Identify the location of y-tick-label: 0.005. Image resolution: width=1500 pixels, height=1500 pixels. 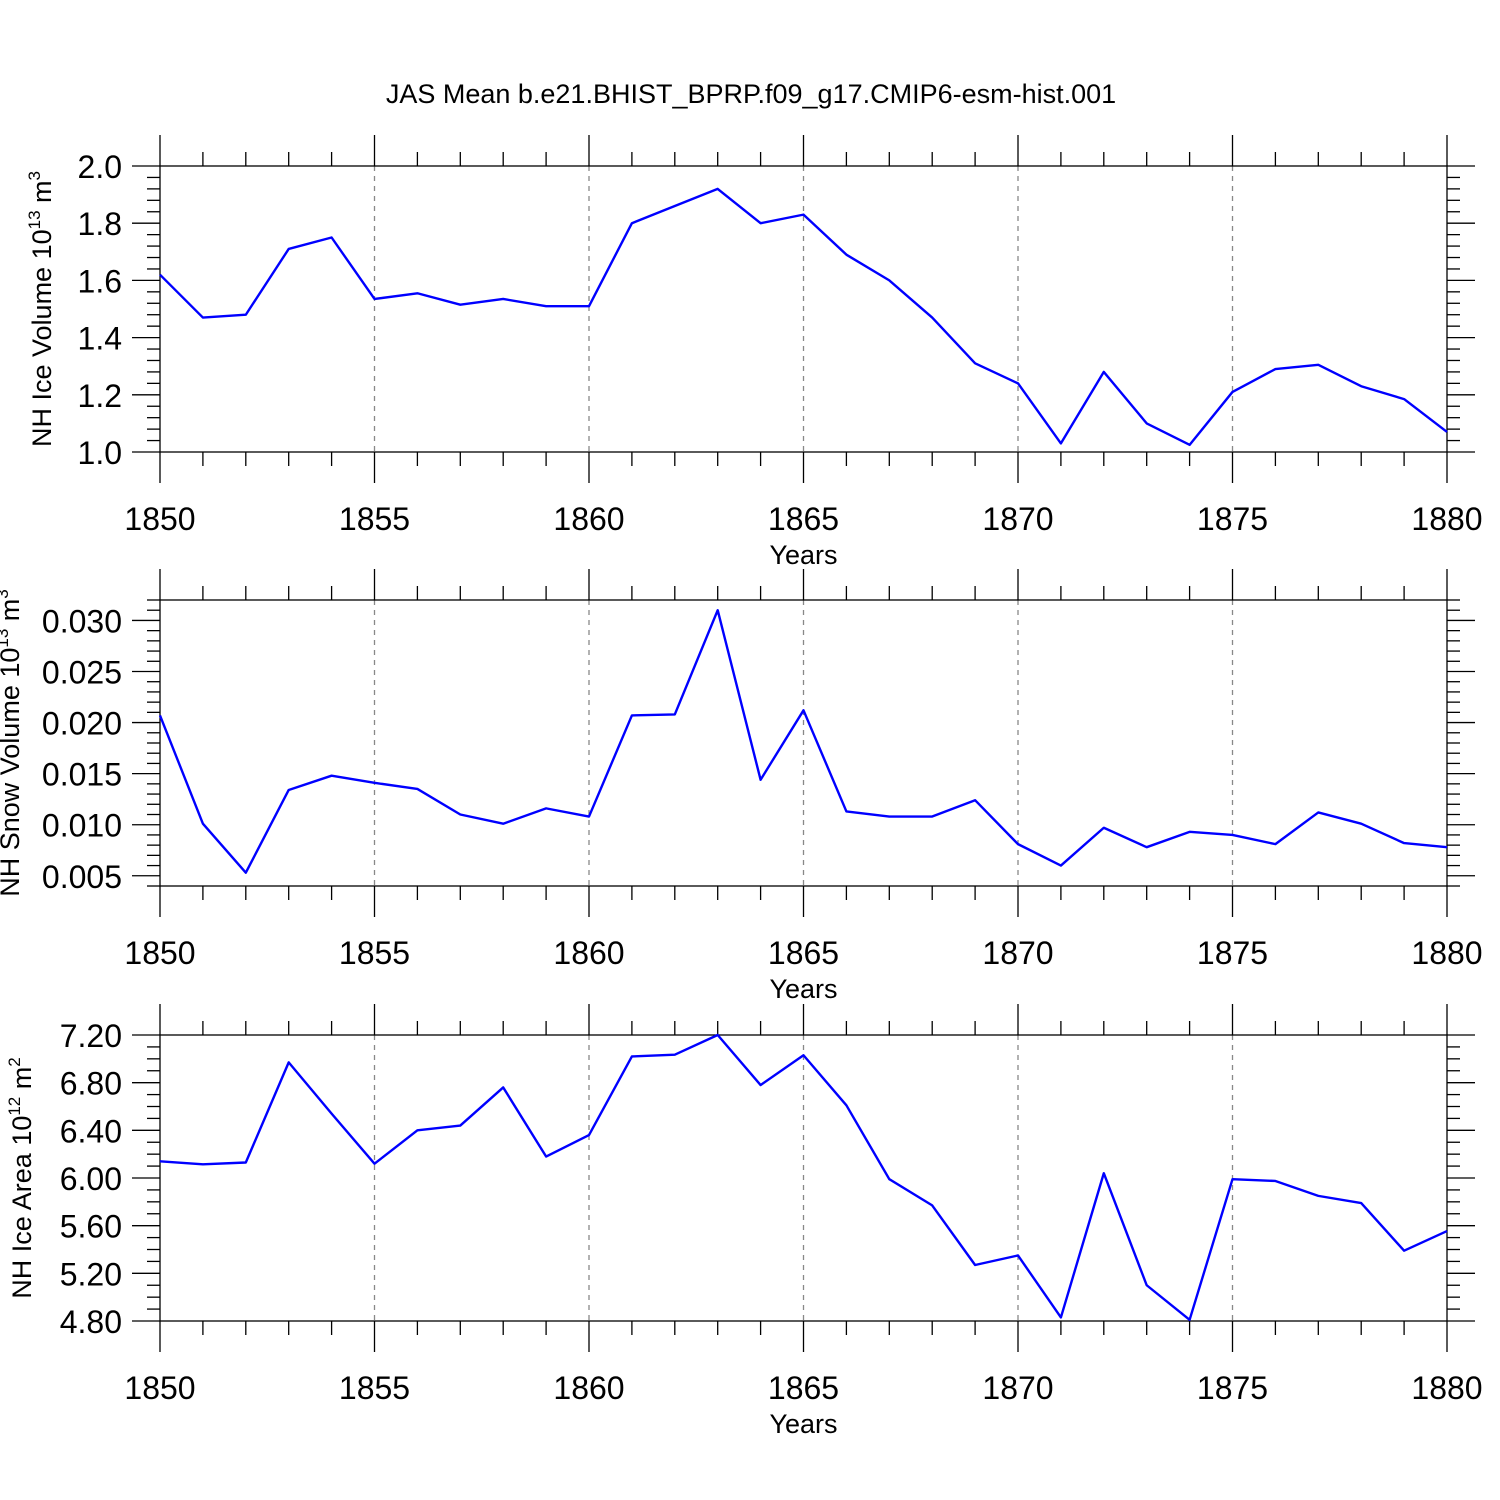
(82, 877).